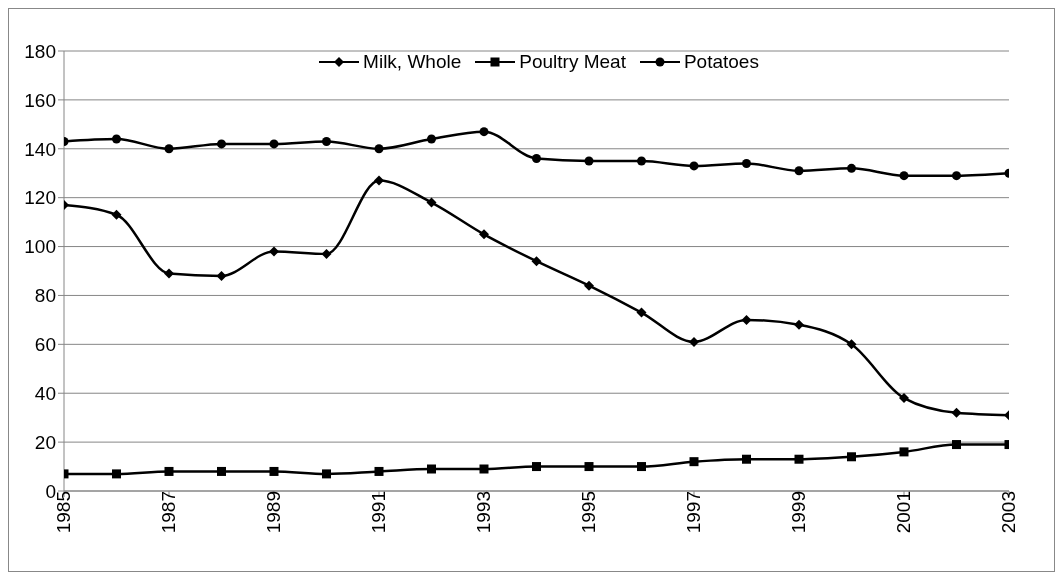 The height and width of the screenshot is (580, 1063). I want to click on y-tick-label: 40, so click(45, 393).